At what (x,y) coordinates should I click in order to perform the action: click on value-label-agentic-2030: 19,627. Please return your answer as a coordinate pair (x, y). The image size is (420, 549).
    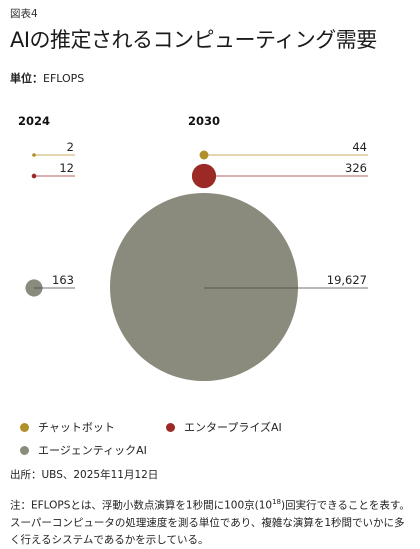
    Looking at the image, I should click on (347, 280).